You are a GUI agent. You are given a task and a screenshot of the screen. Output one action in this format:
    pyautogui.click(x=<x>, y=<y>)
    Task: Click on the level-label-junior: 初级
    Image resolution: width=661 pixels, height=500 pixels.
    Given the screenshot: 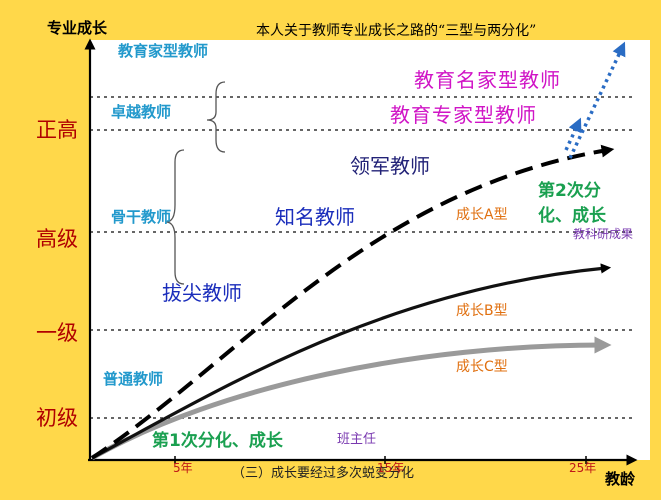 What is the action you would take?
    pyautogui.click(x=57, y=418)
    